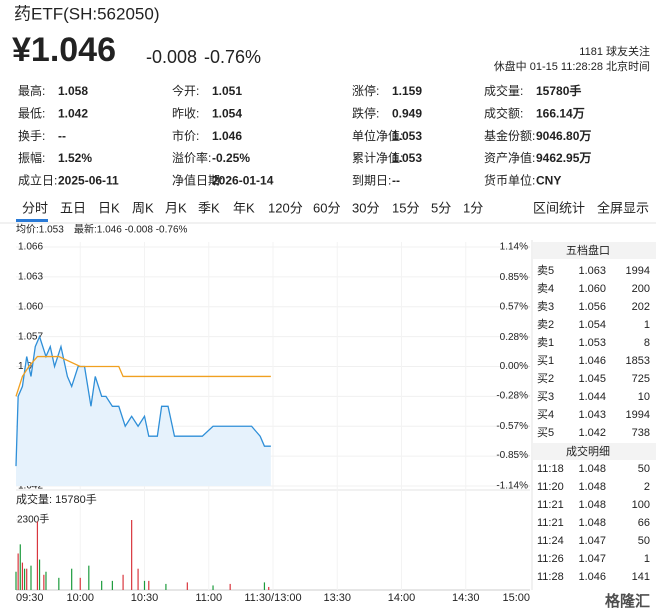  I want to click on ob-volume: 10, so click(644, 397).